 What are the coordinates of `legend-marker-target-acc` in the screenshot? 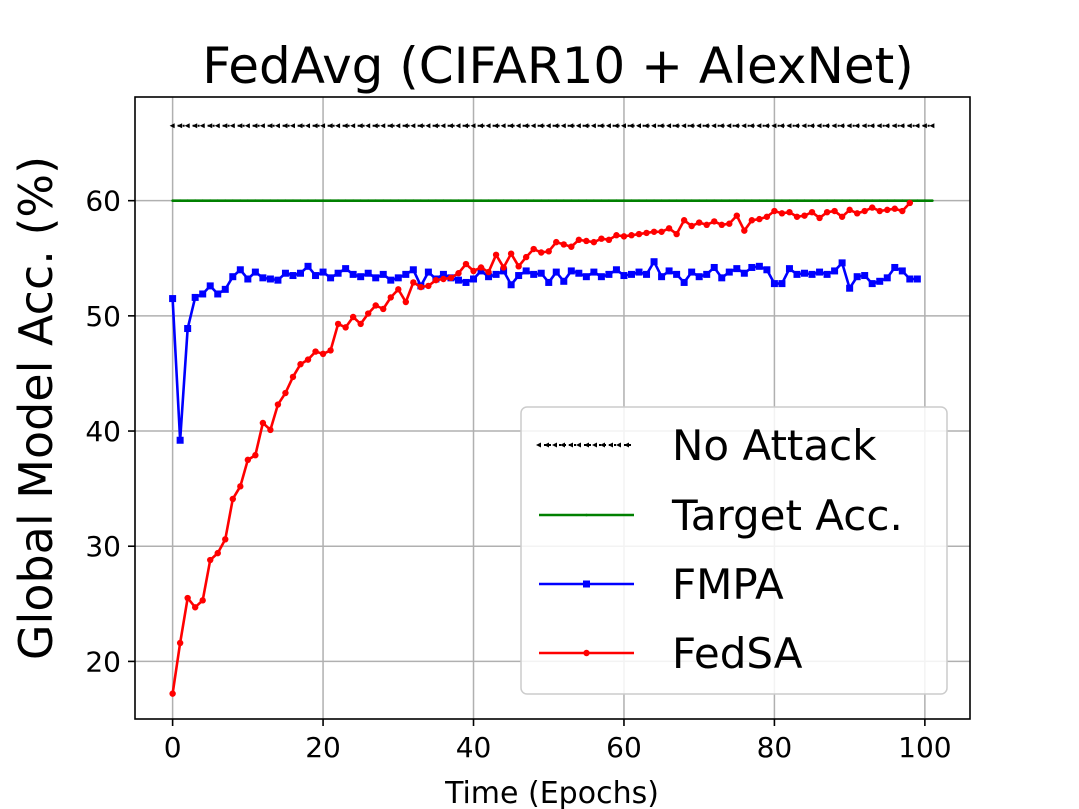 It's located at (586, 515).